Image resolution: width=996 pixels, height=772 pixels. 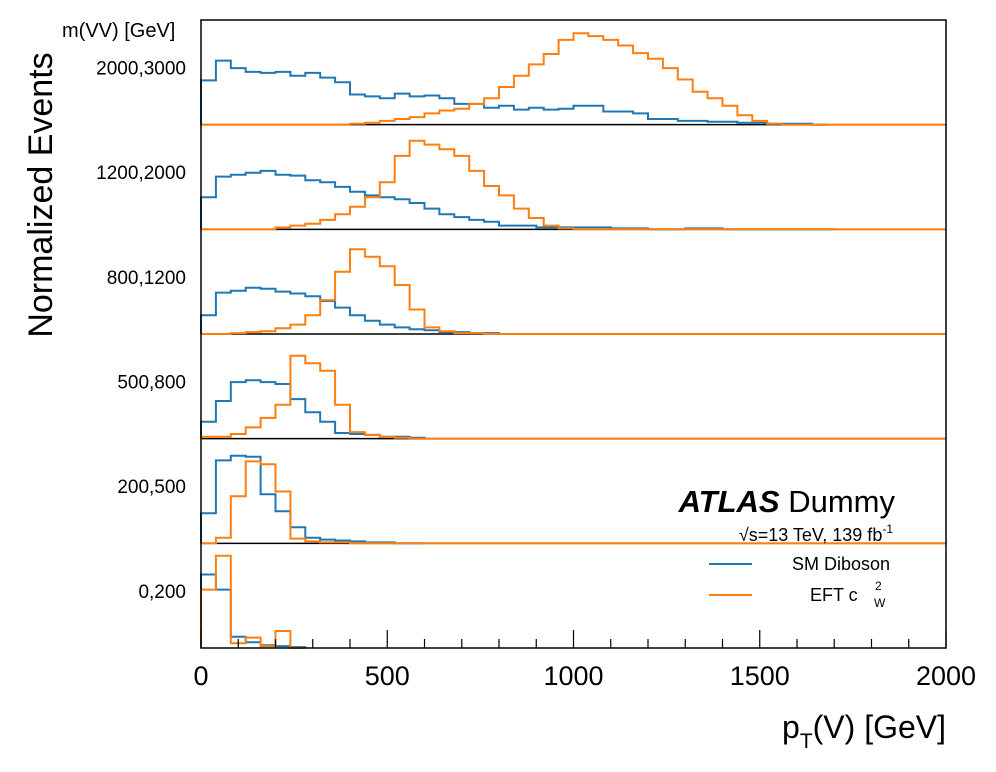 What do you see at coordinates (573, 676) in the screenshot?
I see `x-tick-label: 1000` at bounding box center [573, 676].